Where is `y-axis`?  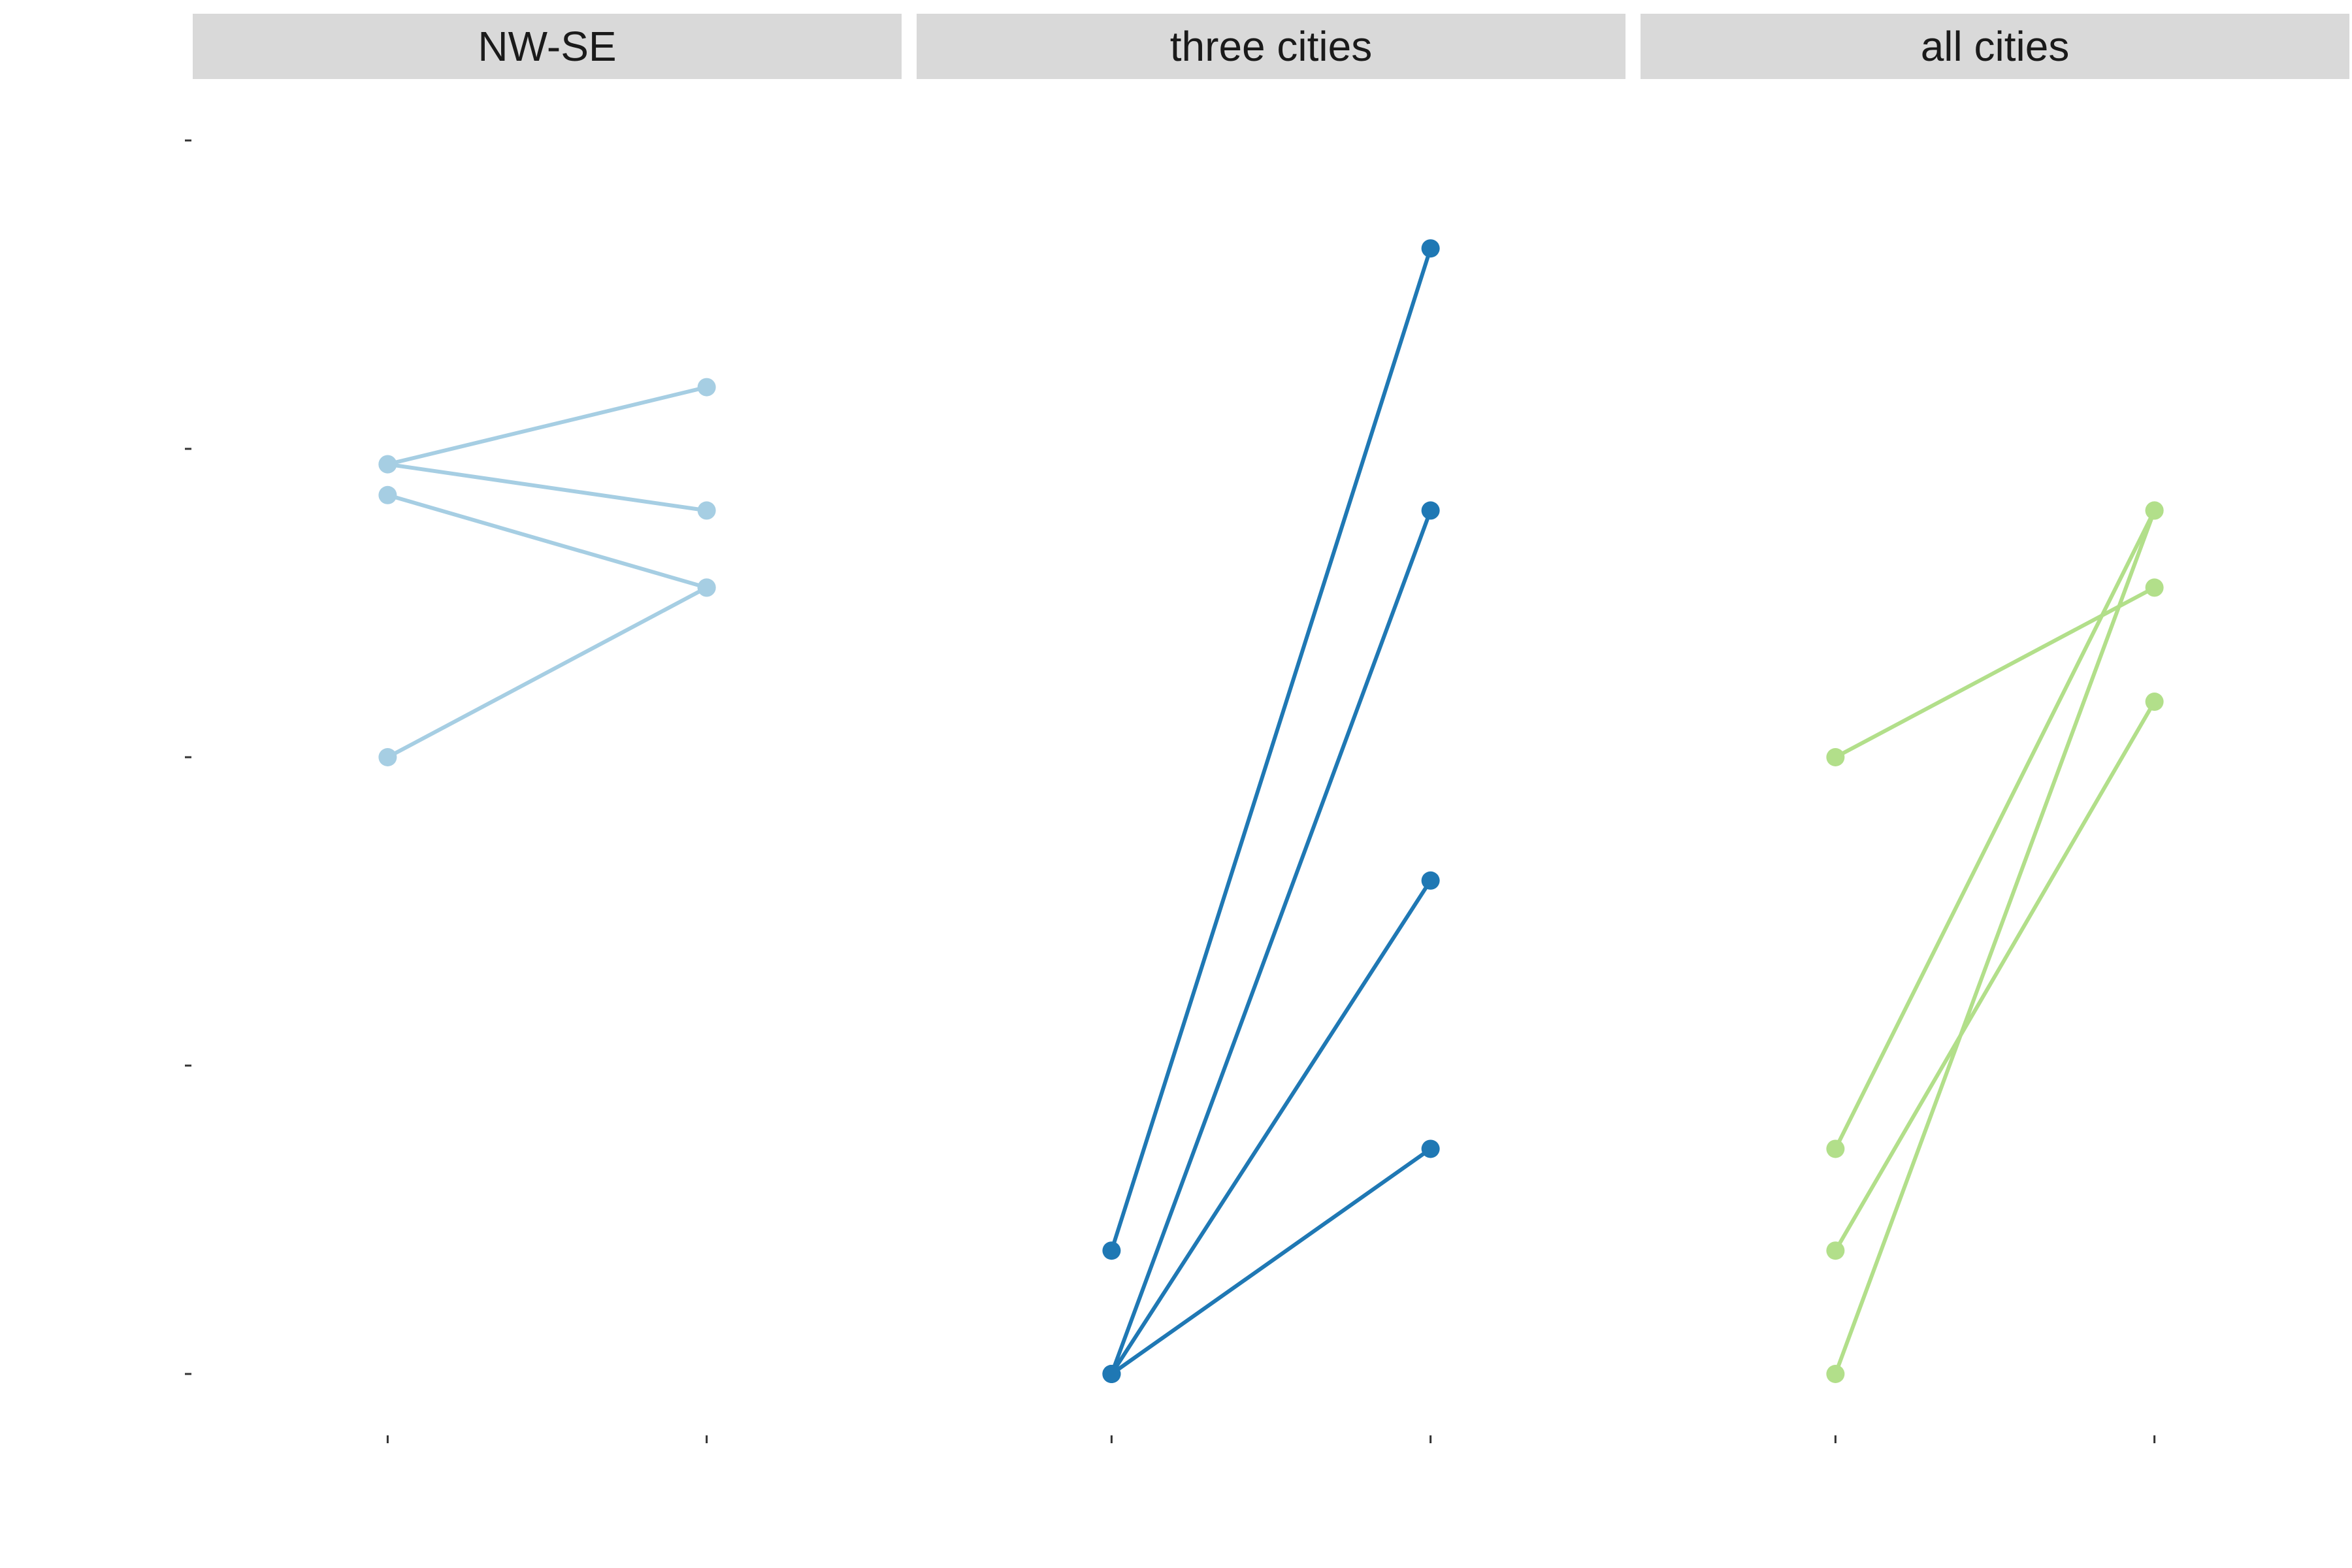 y-axis is located at coordinates (188, 757).